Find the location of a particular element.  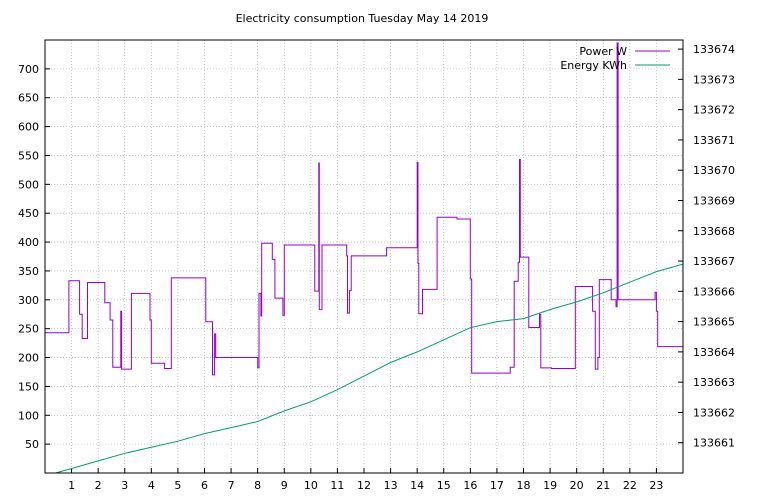

x-tick-label: 21 is located at coordinates (603, 485).